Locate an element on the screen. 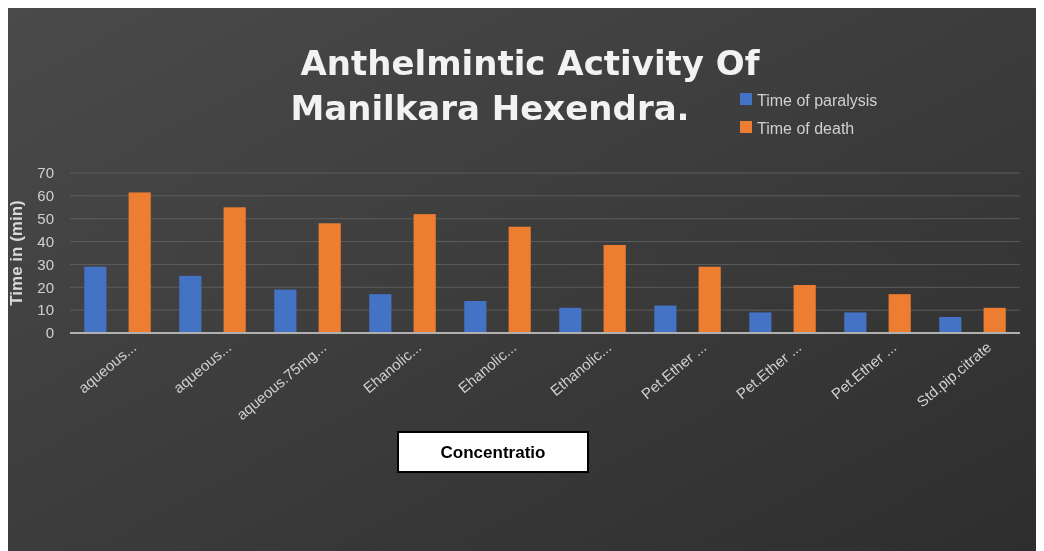 This screenshot has height=551, width=1044. y-axis-title: Time in (min) is located at coordinates (16, 253).